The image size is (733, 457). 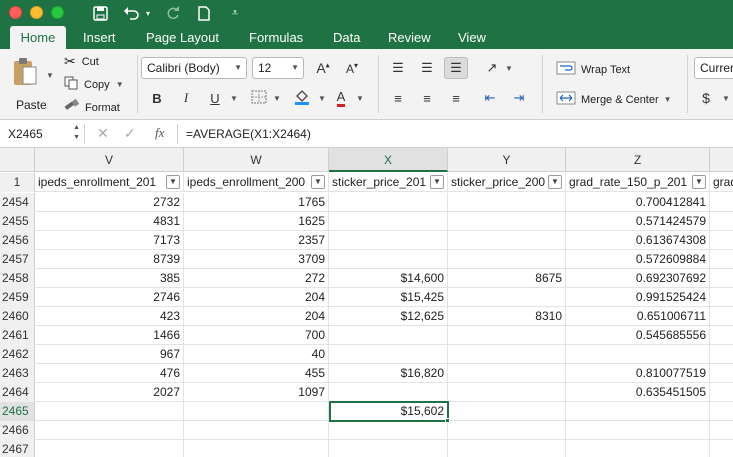 I want to click on table-cell: 1466, so click(x=109, y=335).